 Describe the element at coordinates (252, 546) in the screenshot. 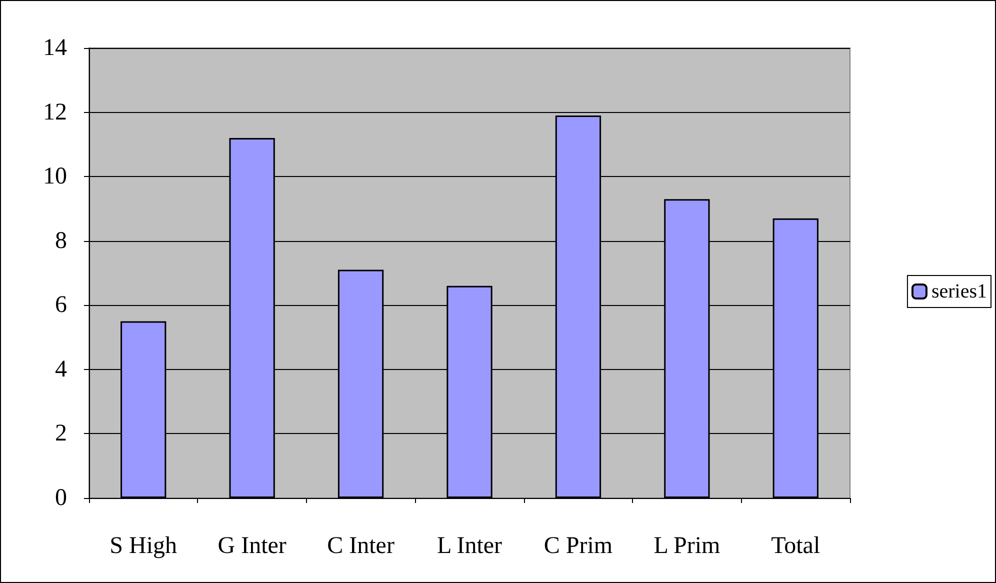

I see `x-tick-label: G Inter` at that location.